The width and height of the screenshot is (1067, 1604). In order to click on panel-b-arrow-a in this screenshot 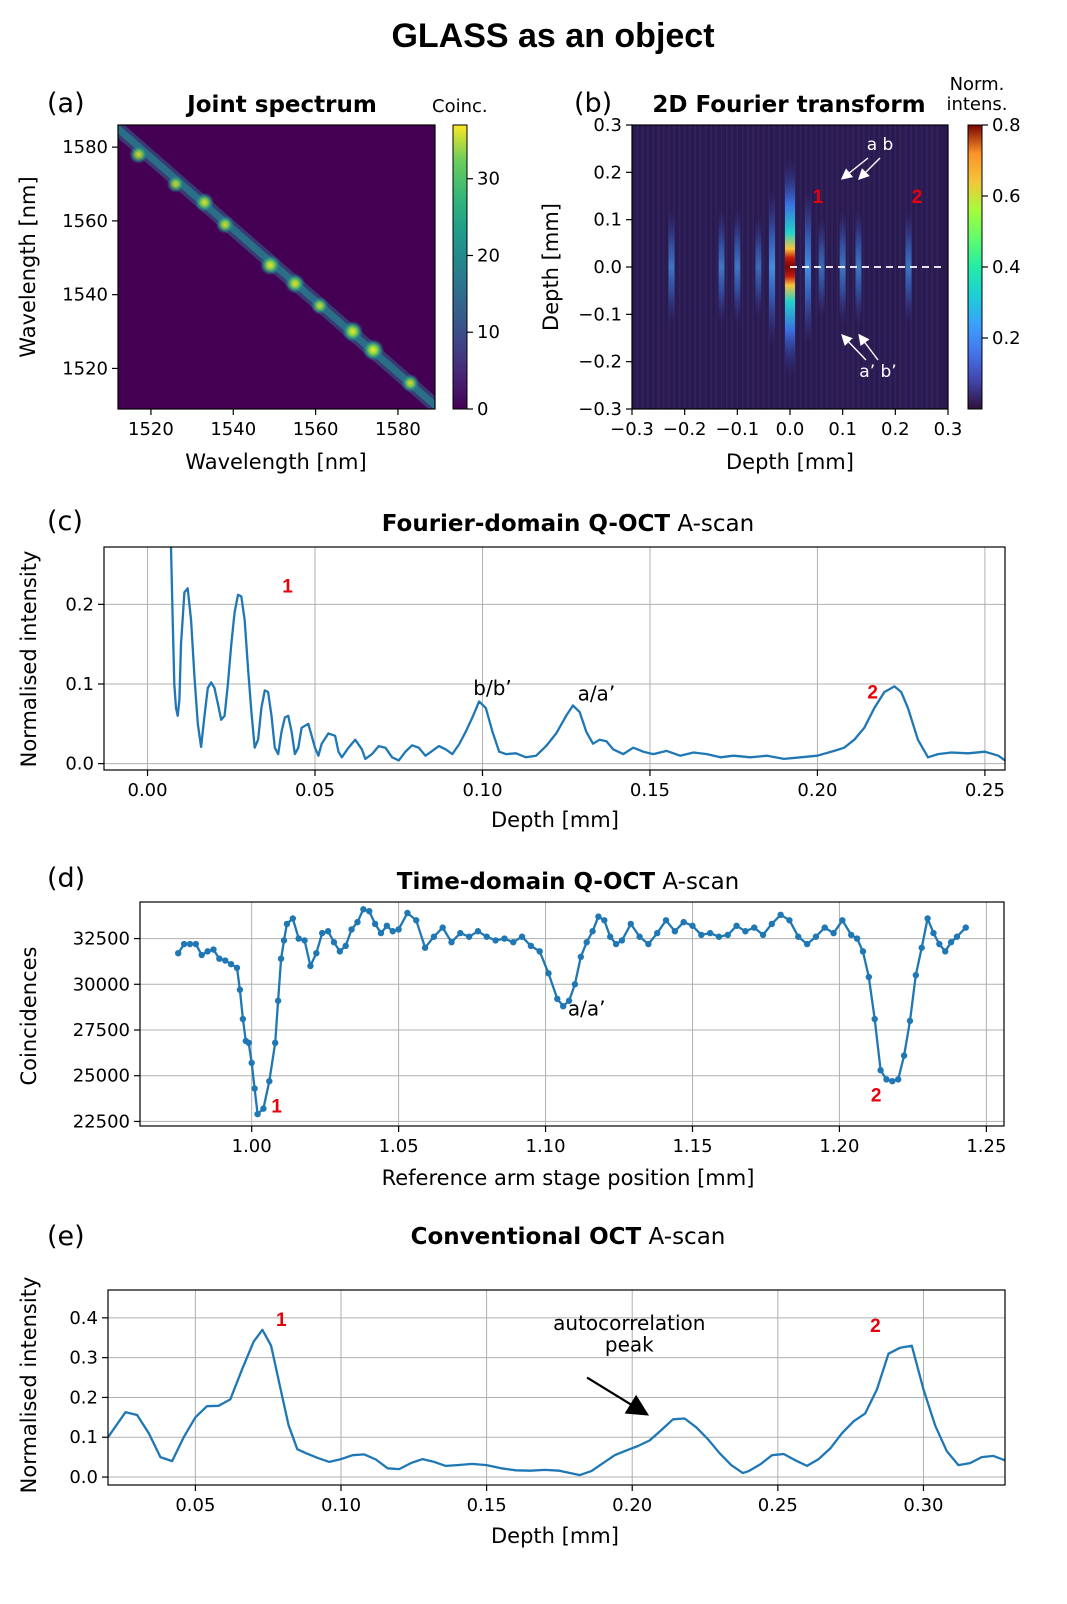, I will do `click(854, 168)`.